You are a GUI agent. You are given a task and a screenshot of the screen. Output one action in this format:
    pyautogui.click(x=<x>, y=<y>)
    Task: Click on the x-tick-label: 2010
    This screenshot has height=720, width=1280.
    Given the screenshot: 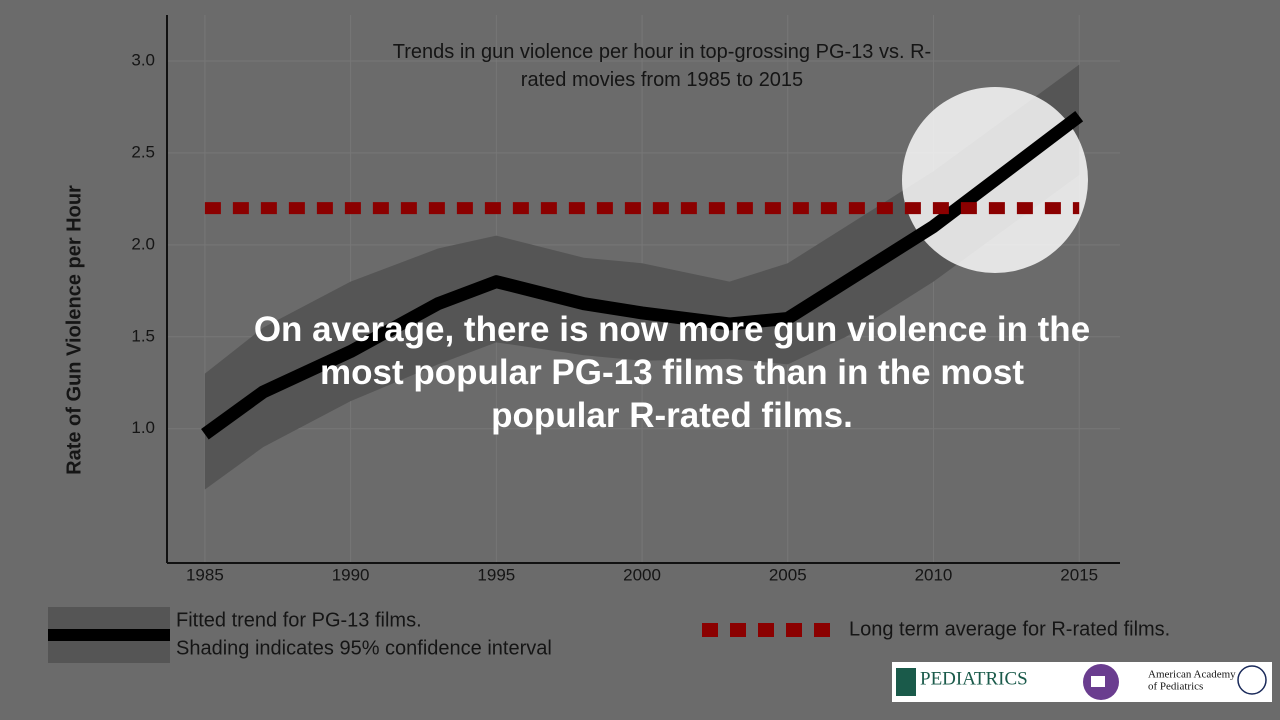 What is the action you would take?
    pyautogui.click(x=934, y=574)
    